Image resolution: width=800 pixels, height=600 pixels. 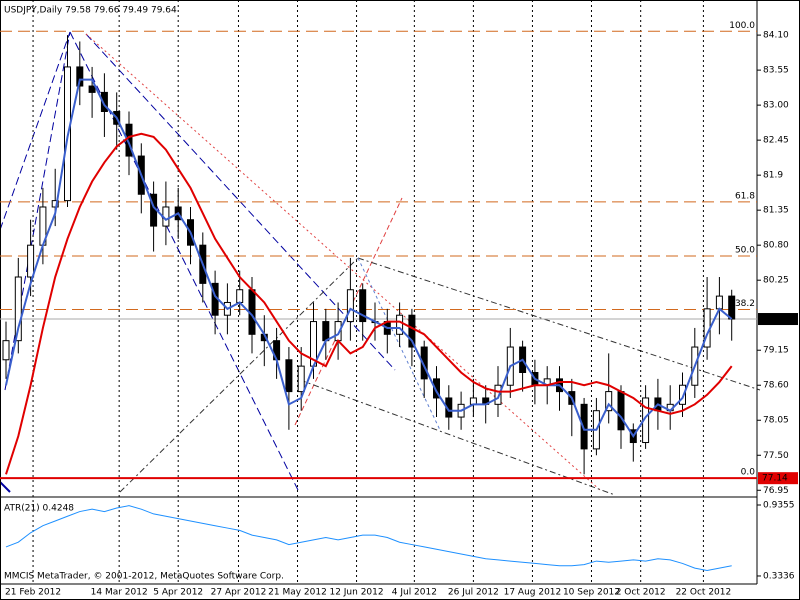 What do you see at coordinates (591, 593) in the screenshot?
I see `x-tick-label: 10 Sep 2012` at bounding box center [591, 593].